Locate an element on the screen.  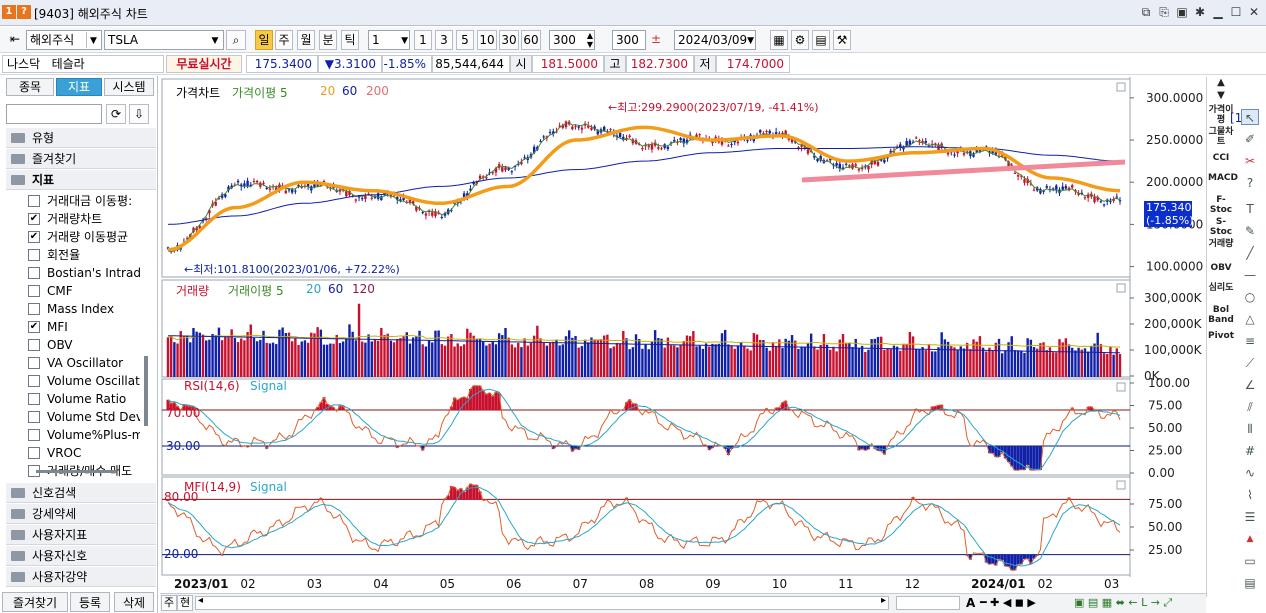
help-icon: ? is located at coordinates (1250, 183).